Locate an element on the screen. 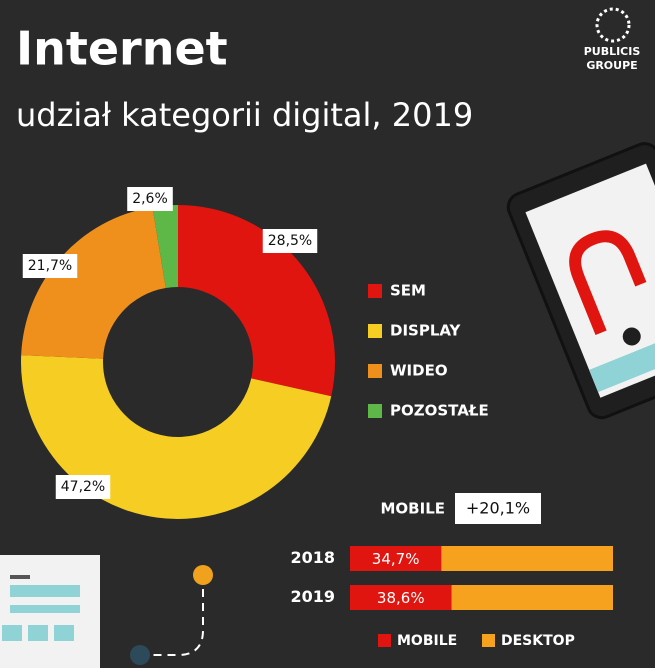 Image resolution: width=655 pixels, height=668 pixels. legend-label: MOBILE is located at coordinates (427, 641).